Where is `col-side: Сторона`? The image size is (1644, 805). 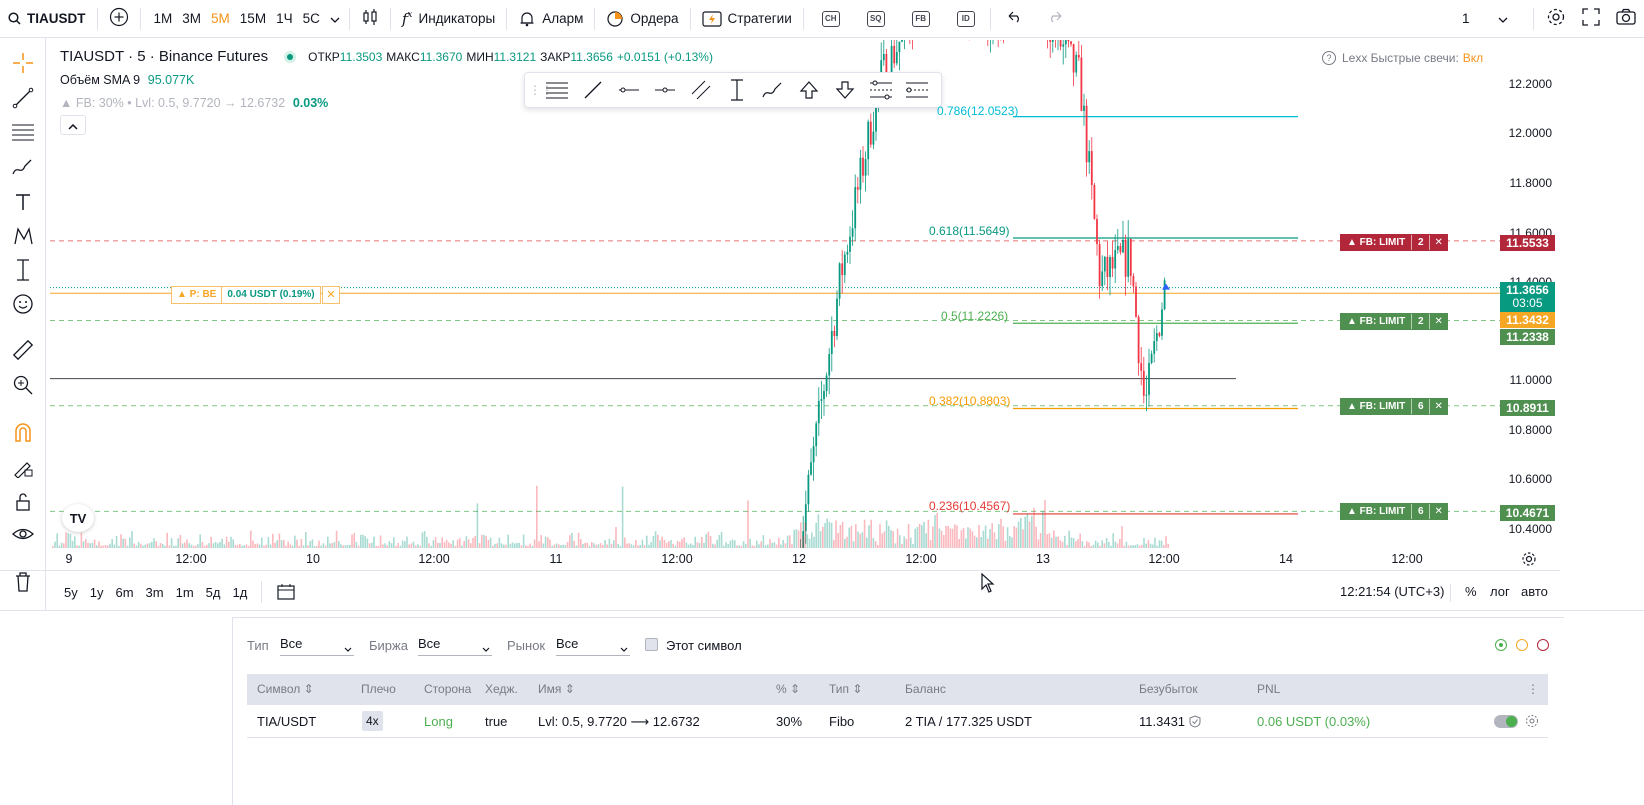
col-side: Сторона is located at coordinates (448, 689).